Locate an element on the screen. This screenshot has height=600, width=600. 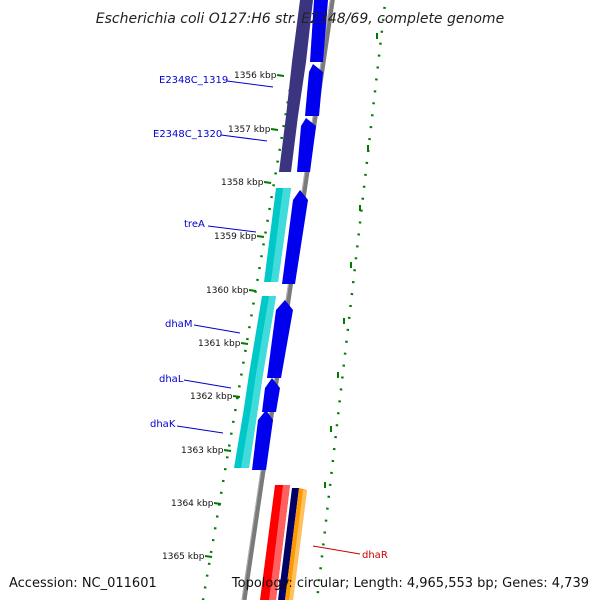
tick-label: 1356 kbp is located at coordinates (255, 76).